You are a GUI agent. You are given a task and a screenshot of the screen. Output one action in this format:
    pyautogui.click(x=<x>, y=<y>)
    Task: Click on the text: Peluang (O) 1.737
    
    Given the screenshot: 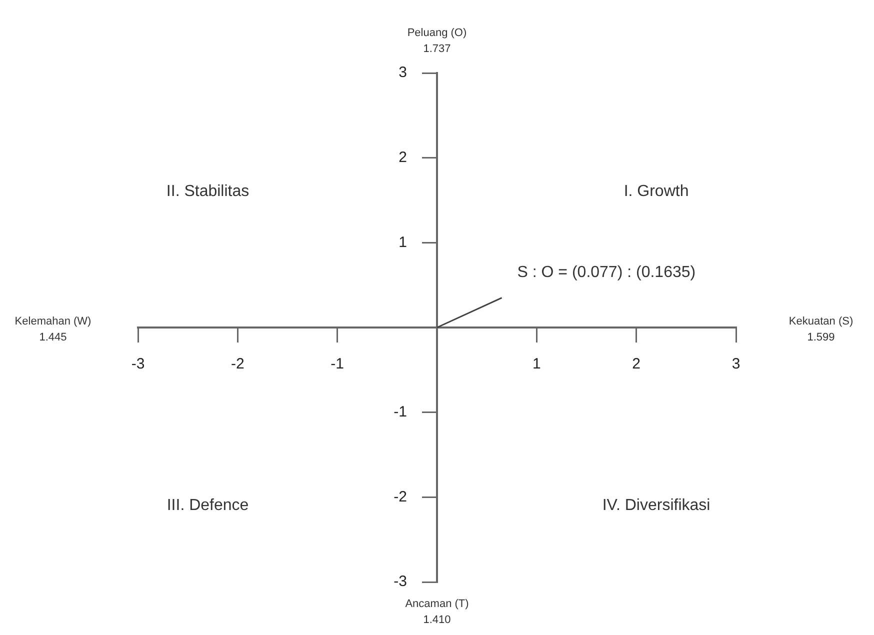 What is the action you would take?
    pyautogui.click(x=437, y=41)
    